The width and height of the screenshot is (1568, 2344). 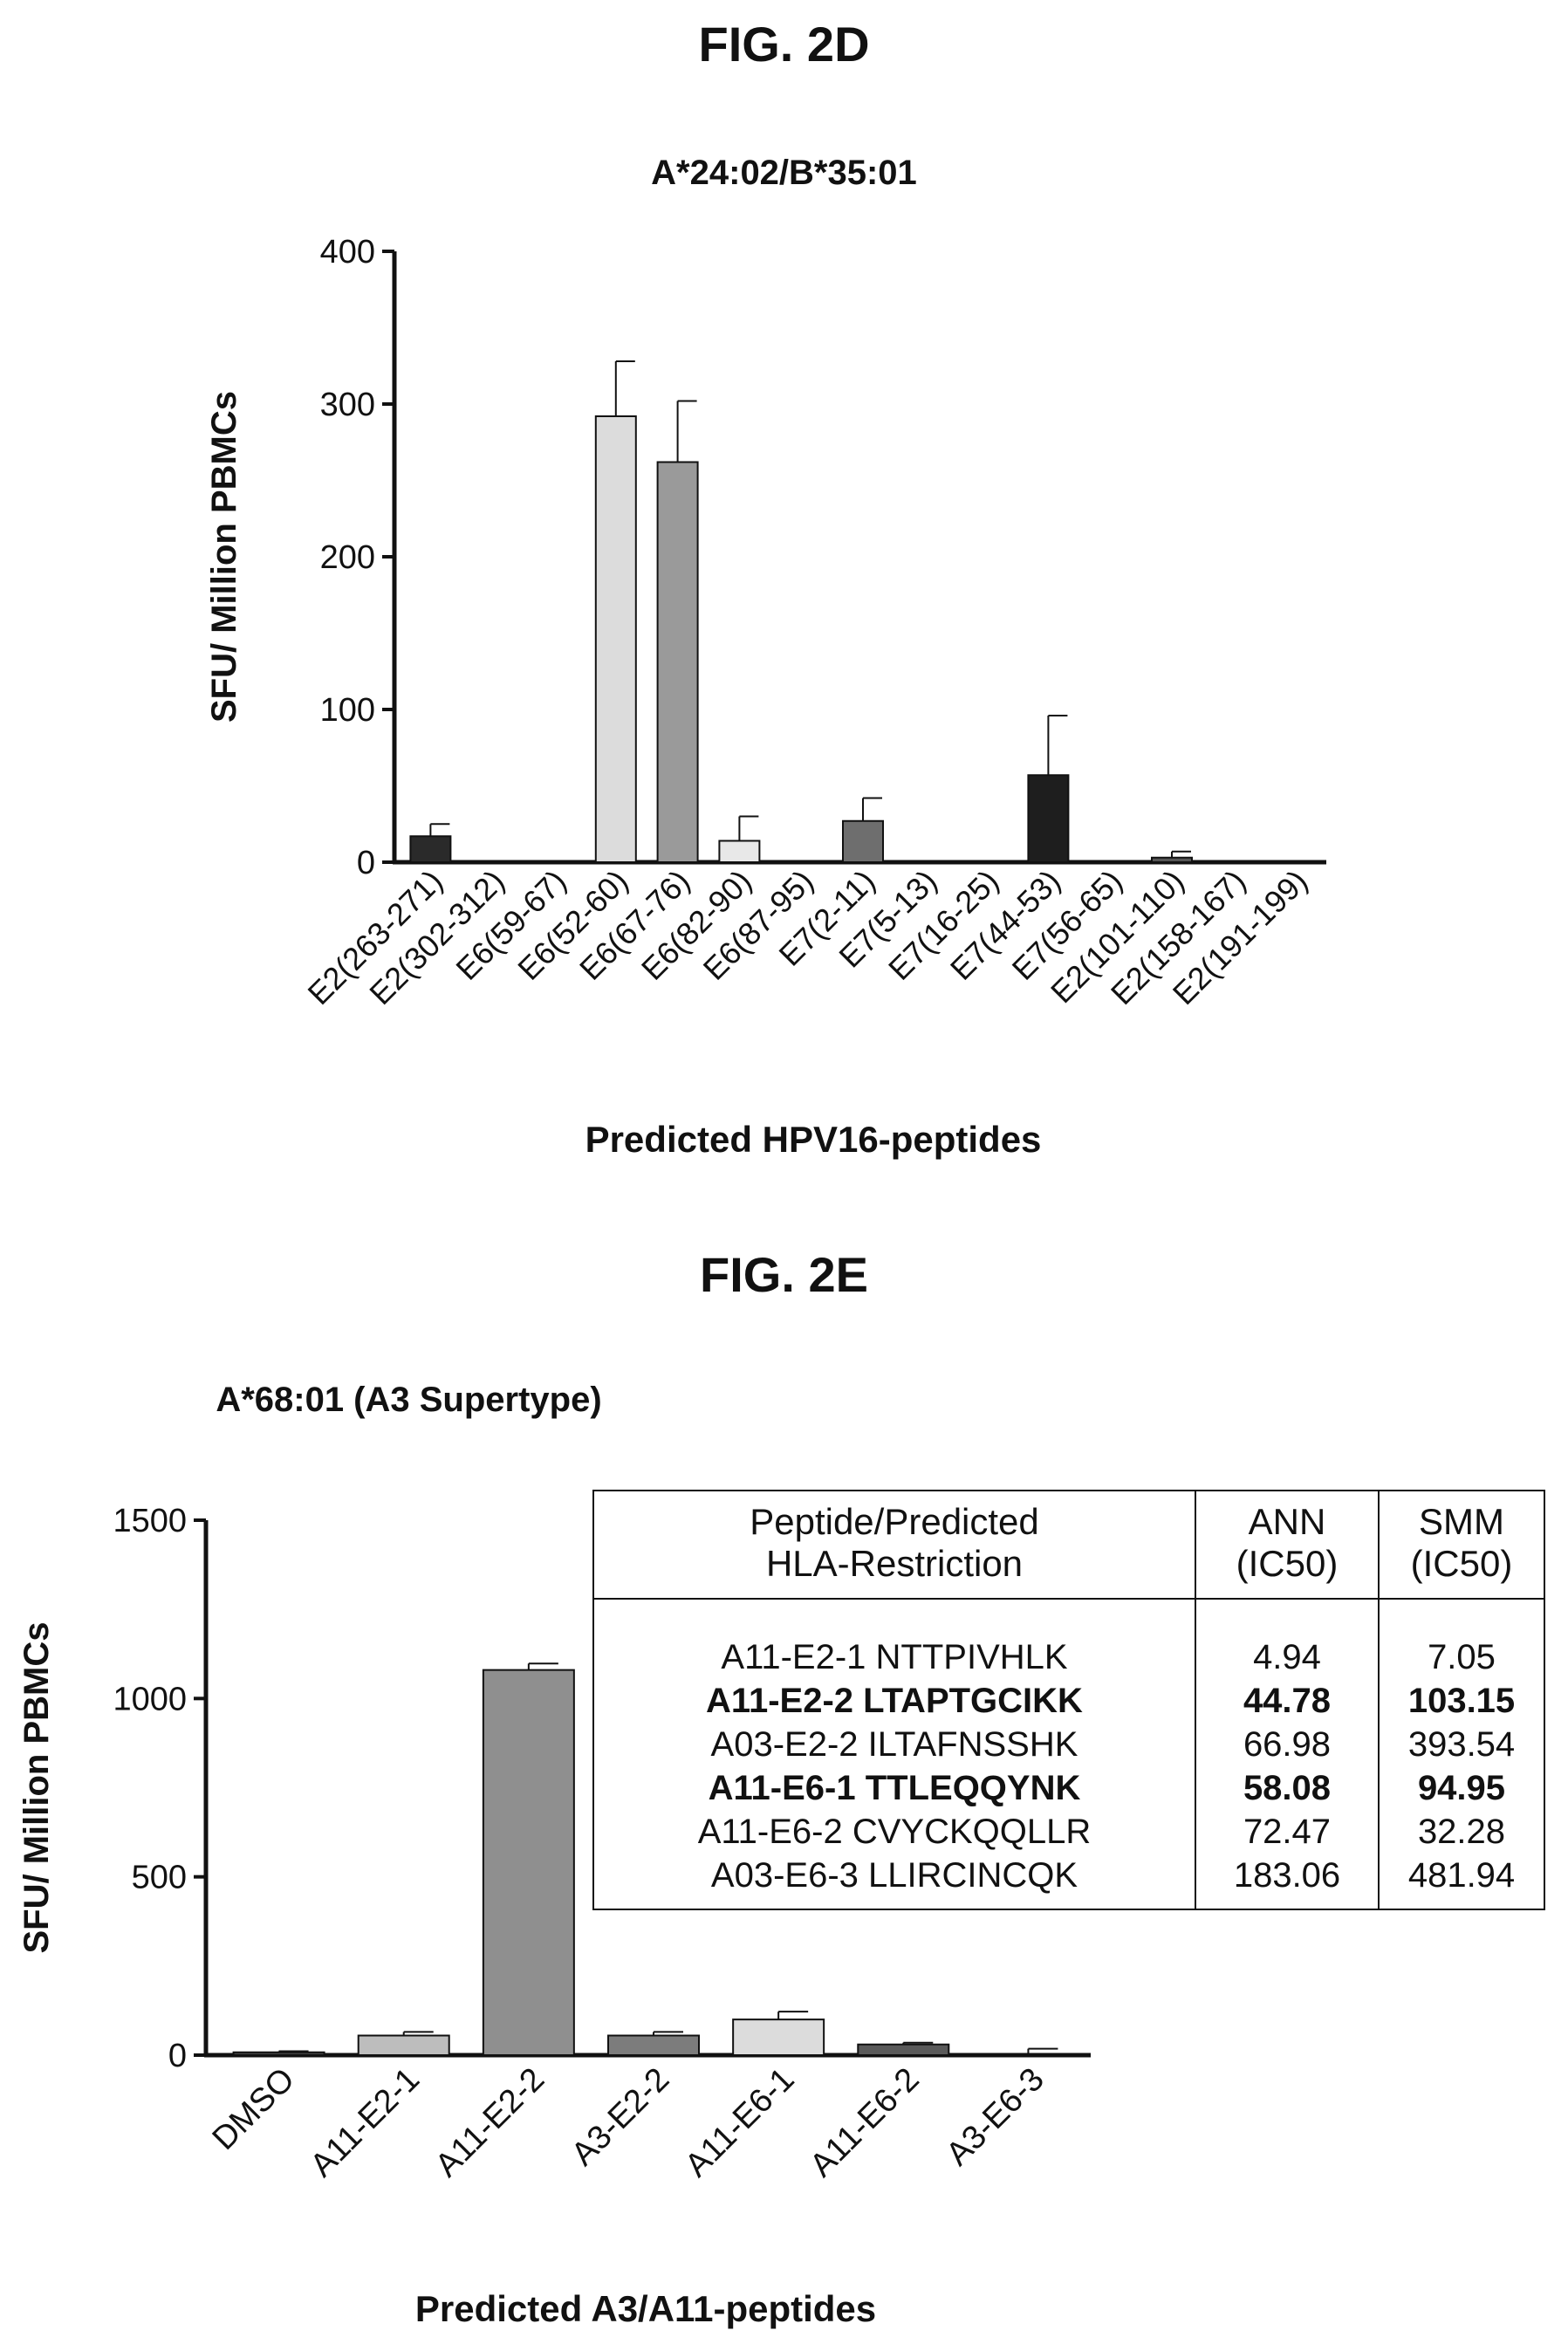 I want to click on chart-2e-title: A*68:01 (A3 Supertype), so click(x=409, y=1400).